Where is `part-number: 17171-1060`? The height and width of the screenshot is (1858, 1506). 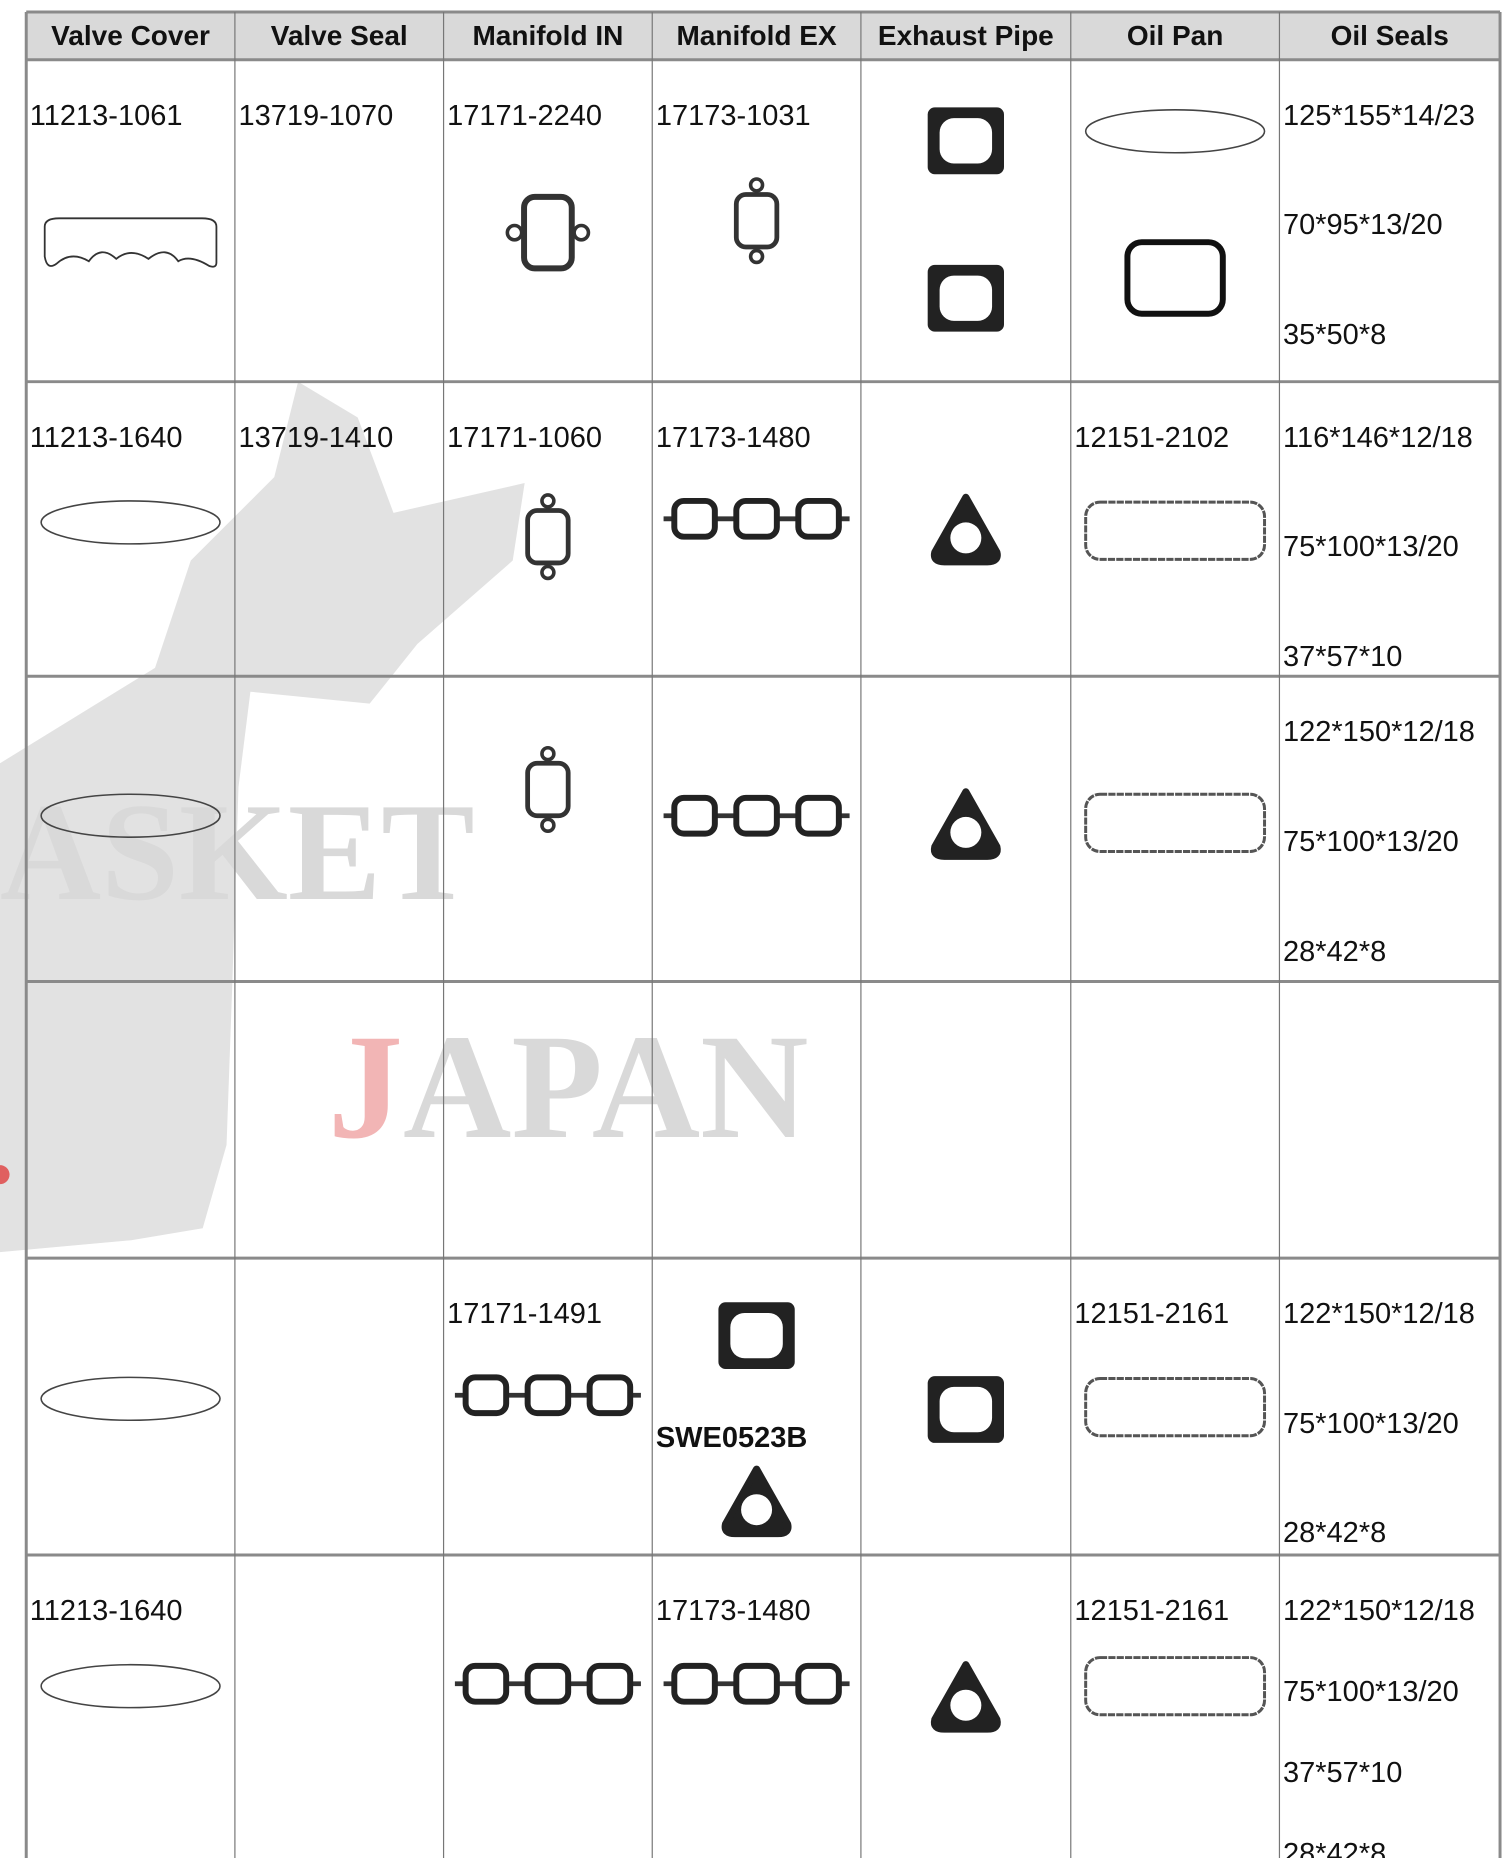
part-number: 17171-1060 is located at coordinates (524, 437).